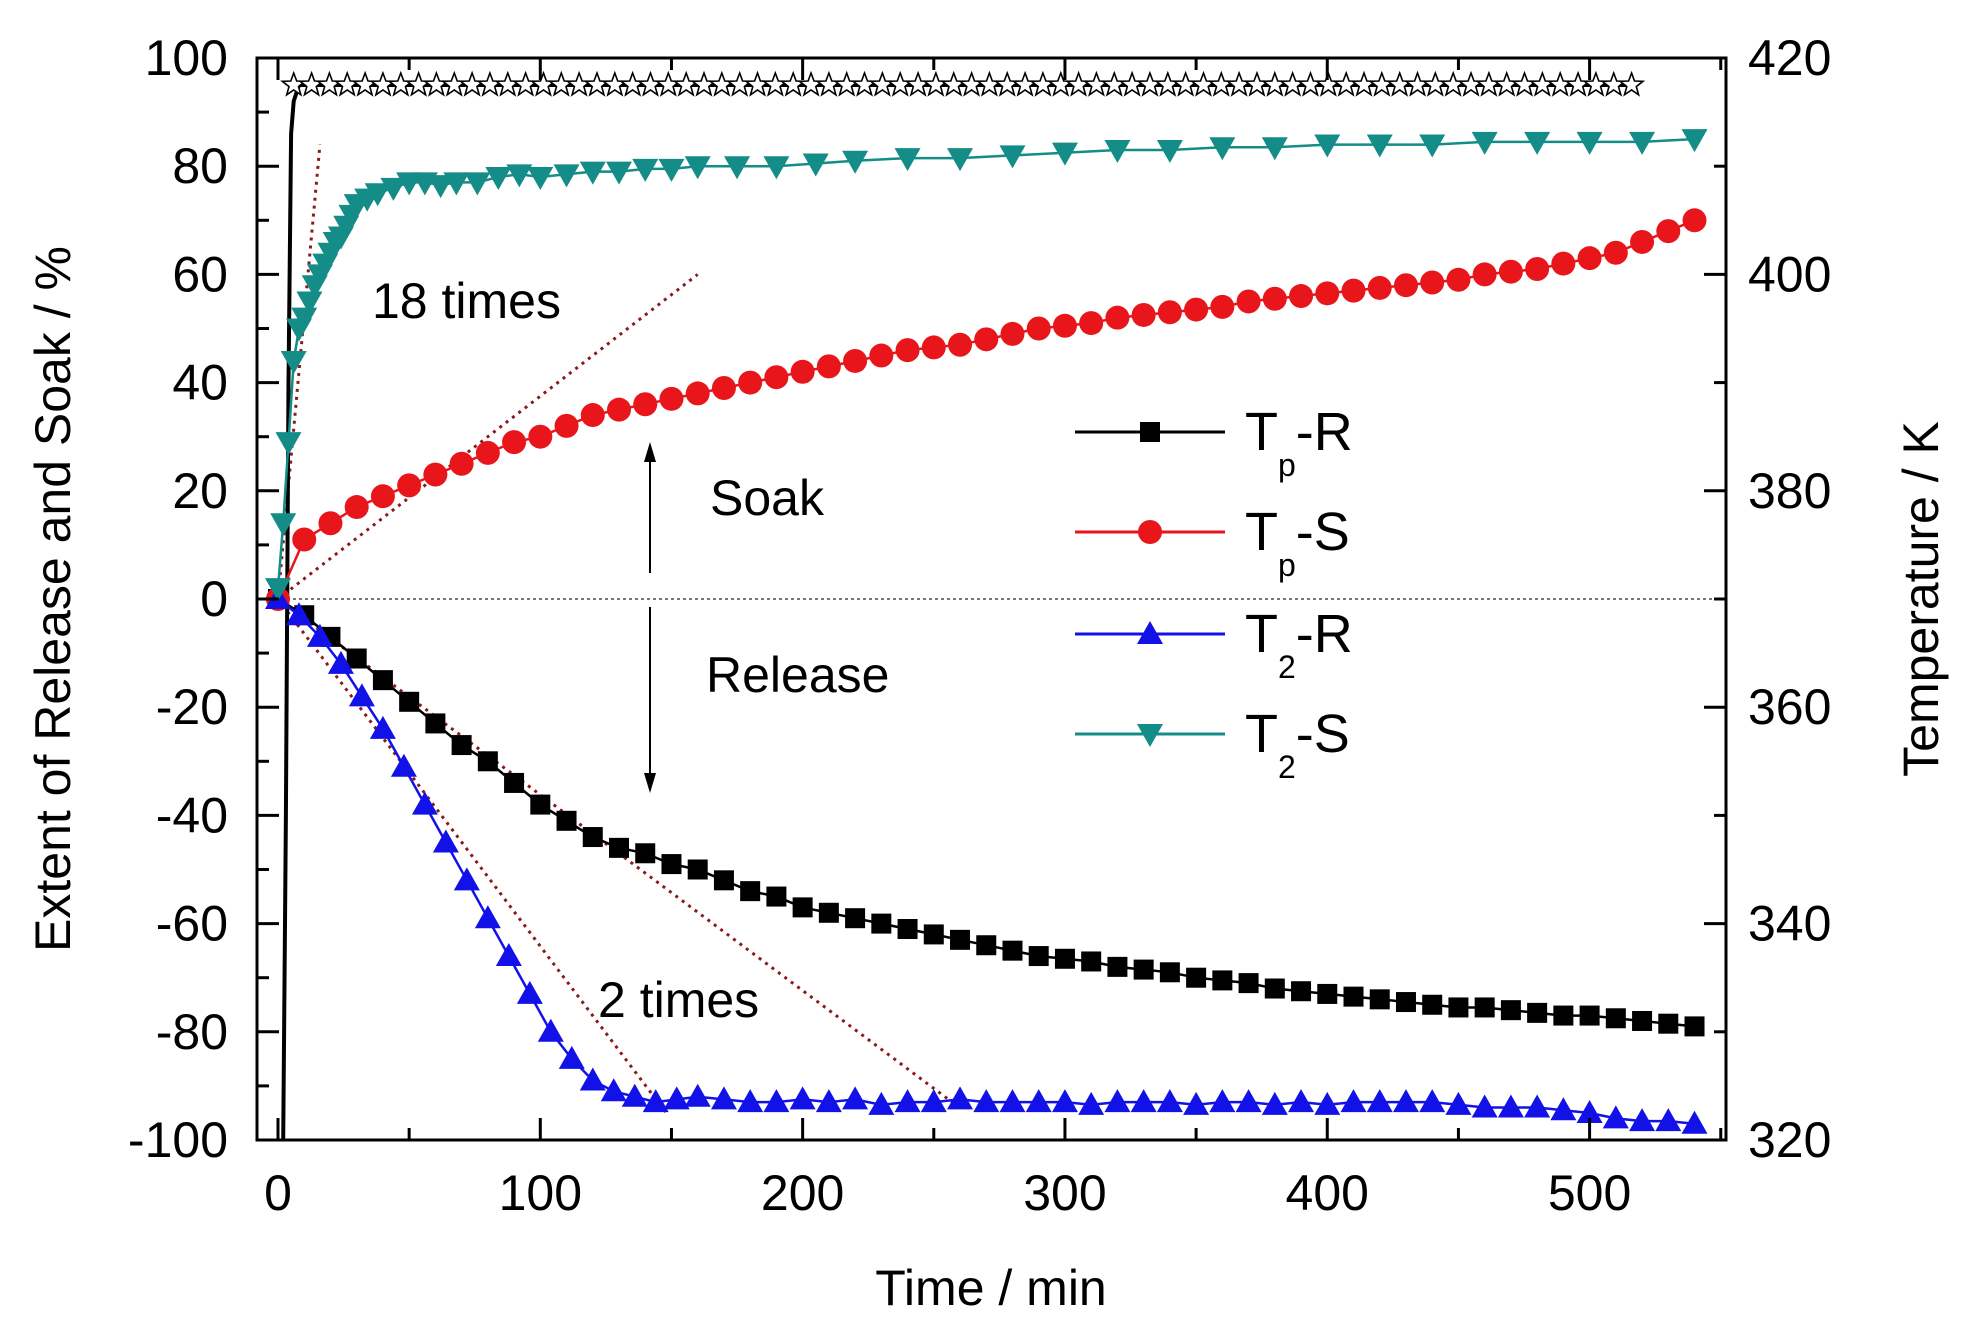  What do you see at coordinates (1632, 83) in the screenshot?
I see `temperature-point` at bounding box center [1632, 83].